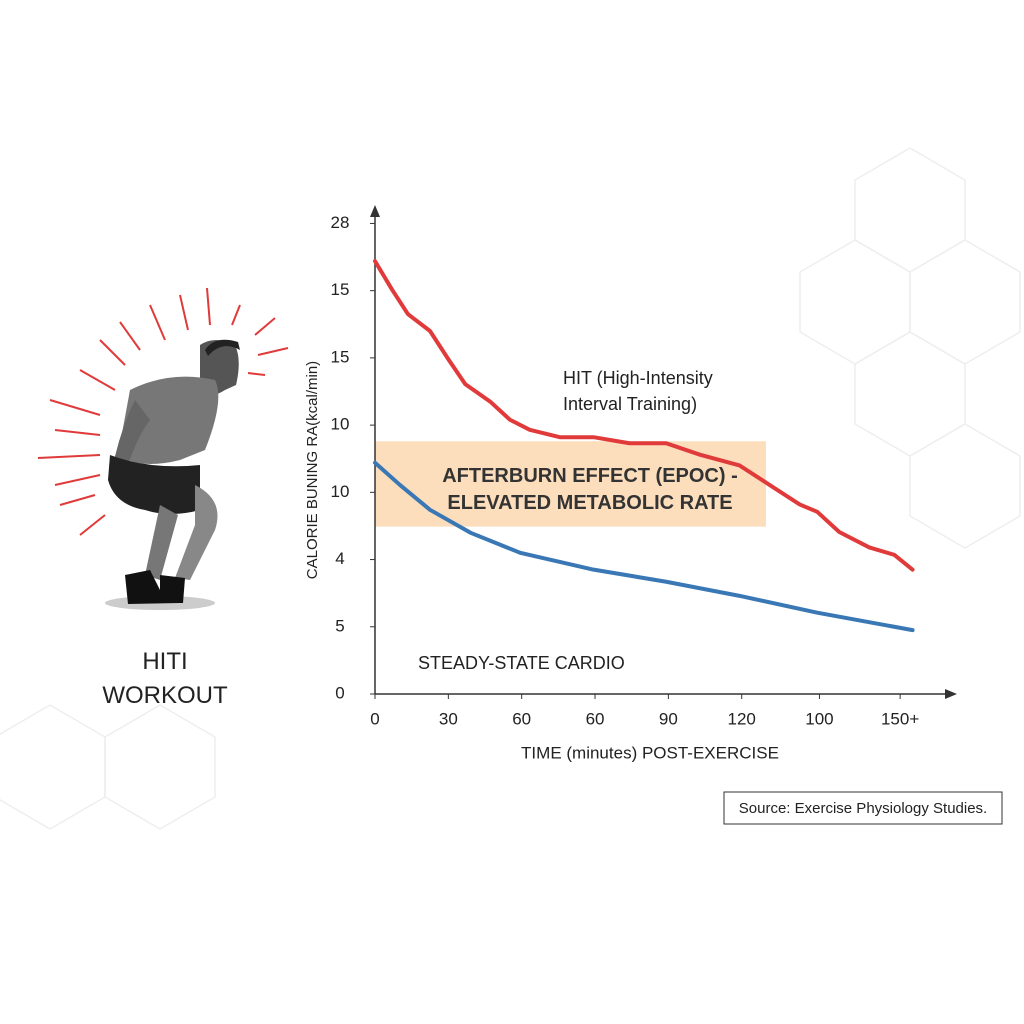 This screenshot has width=1024, height=1024. I want to click on y-tick-label: 0, so click(339, 692).